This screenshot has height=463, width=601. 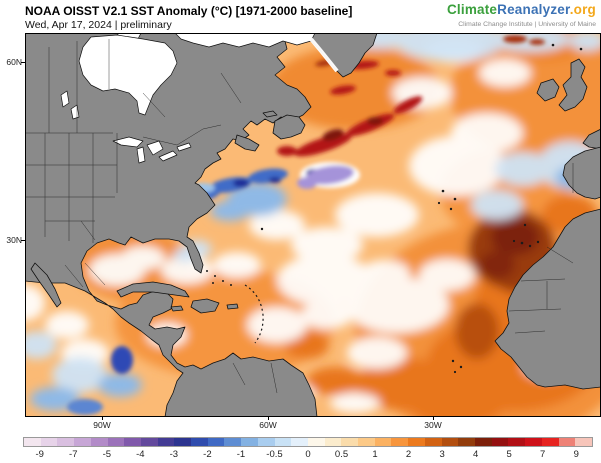 What do you see at coordinates (39, 454) in the screenshot?
I see `colorbar-tick: -9` at bounding box center [39, 454].